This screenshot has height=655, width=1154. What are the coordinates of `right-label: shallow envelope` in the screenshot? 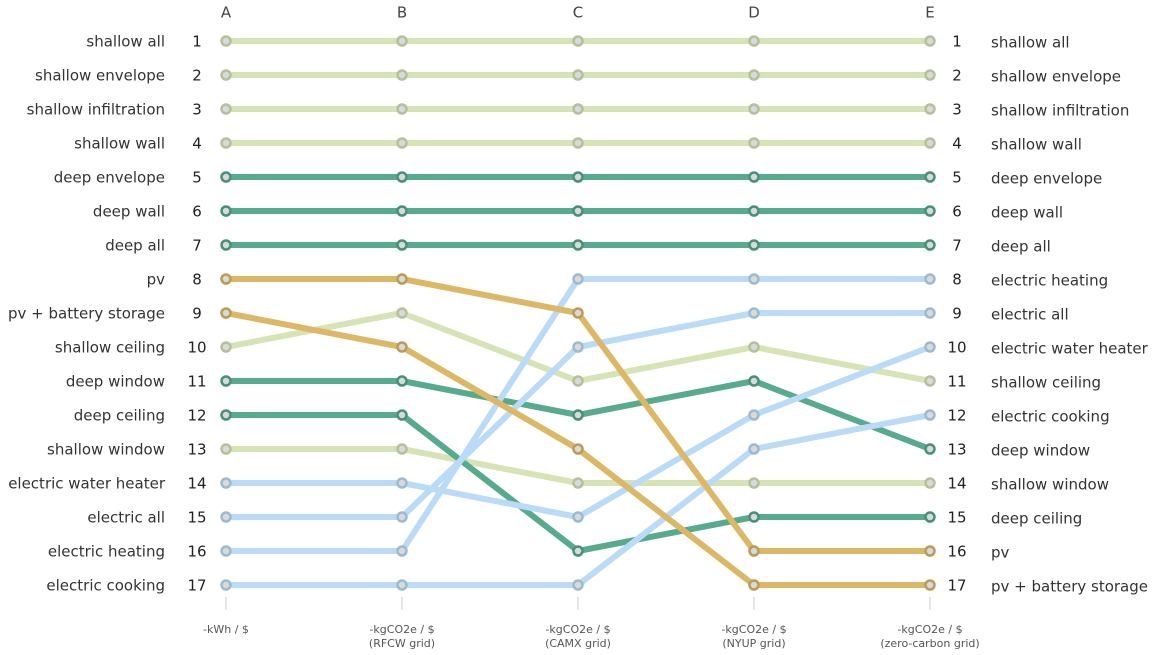 It's located at (1056, 77).